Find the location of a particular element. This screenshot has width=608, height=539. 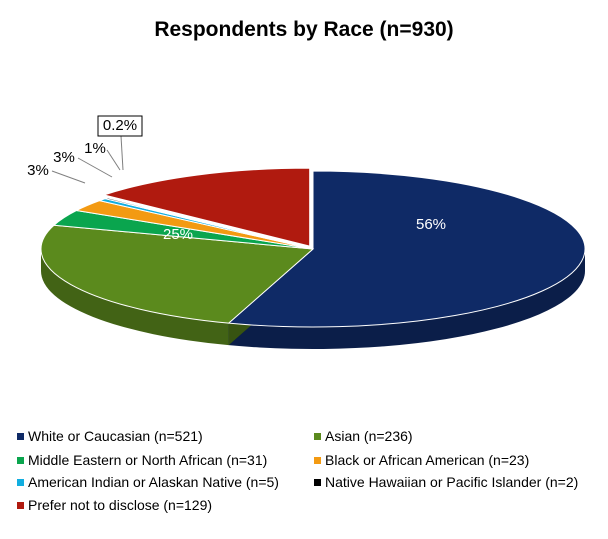

legend-item-asian: Asian (n=236) is located at coordinates (363, 436).